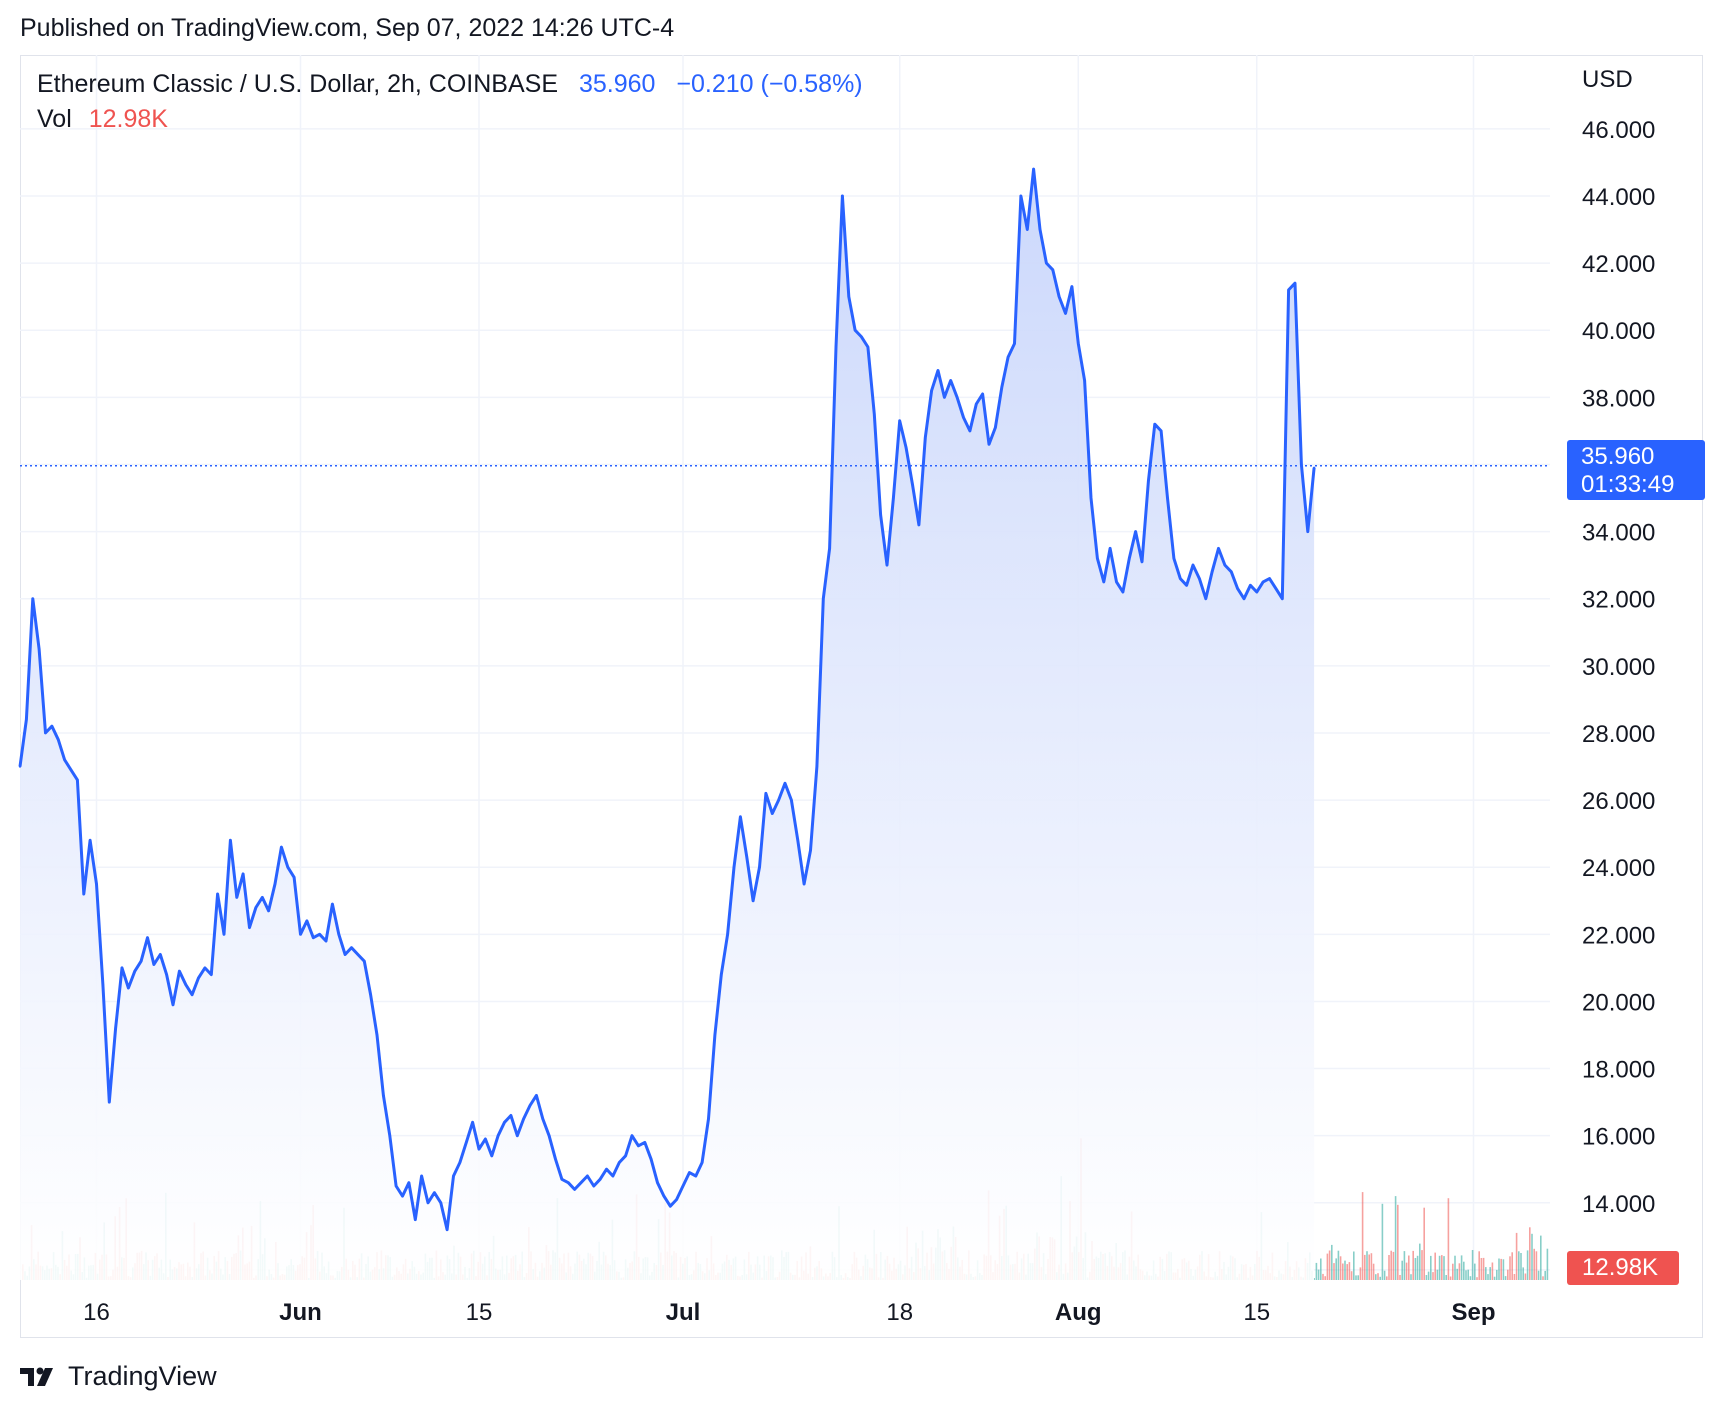 This screenshot has height=1404, width=1722. I want to click on y-tick-label: 14.000, so click(1618, 1204).